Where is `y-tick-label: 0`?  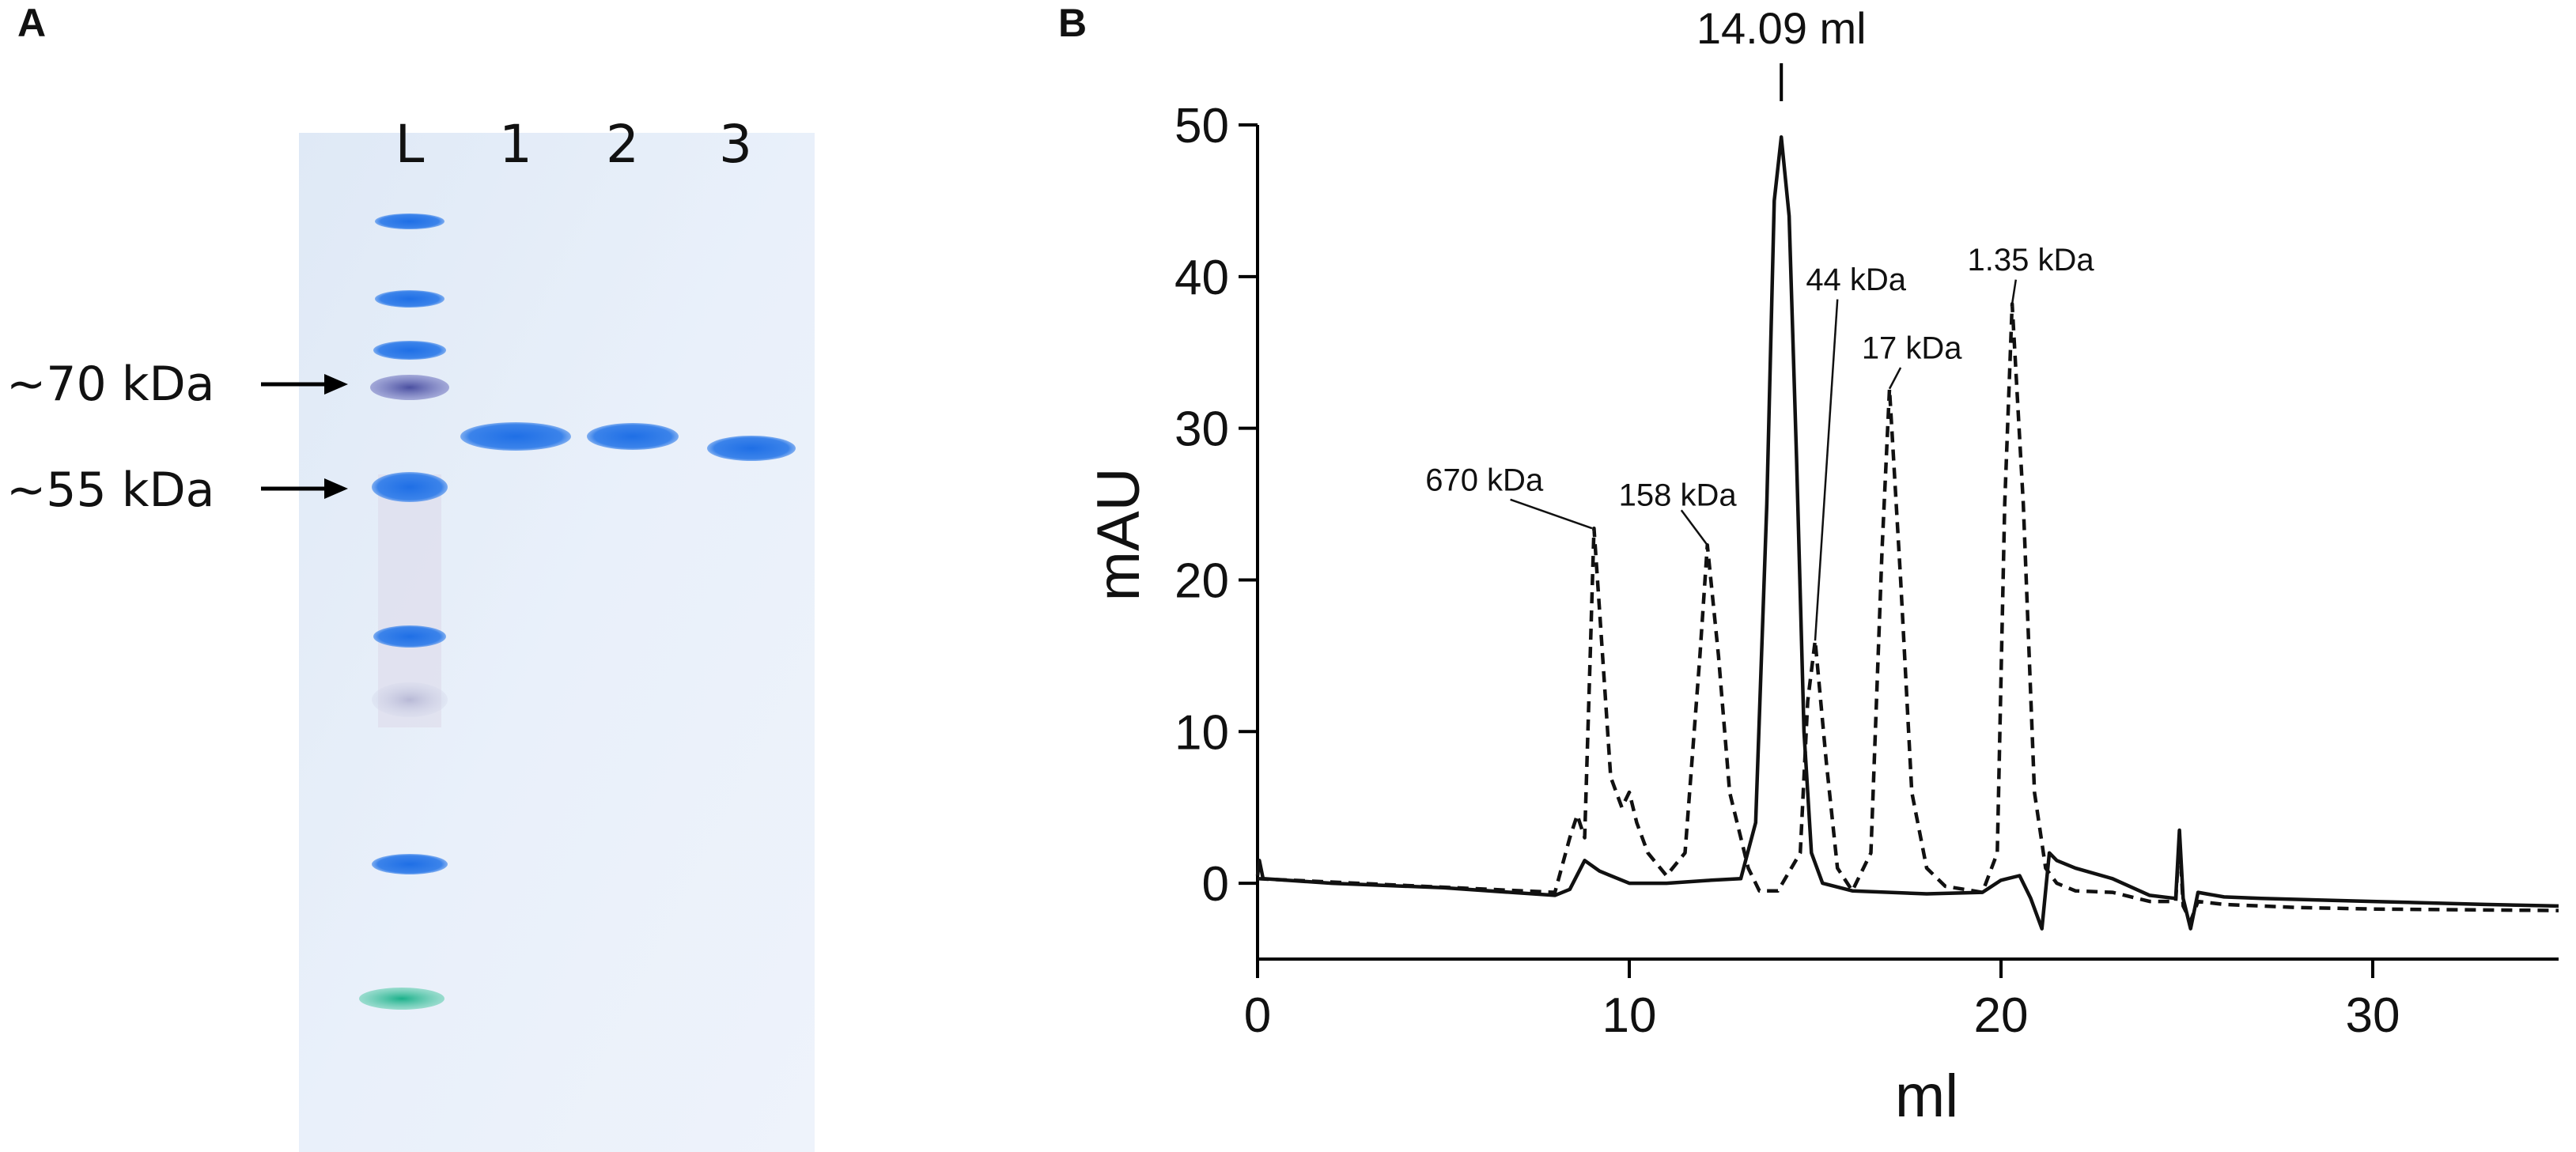 y-tick-label: 0 is located at coordinates (1215, 884).